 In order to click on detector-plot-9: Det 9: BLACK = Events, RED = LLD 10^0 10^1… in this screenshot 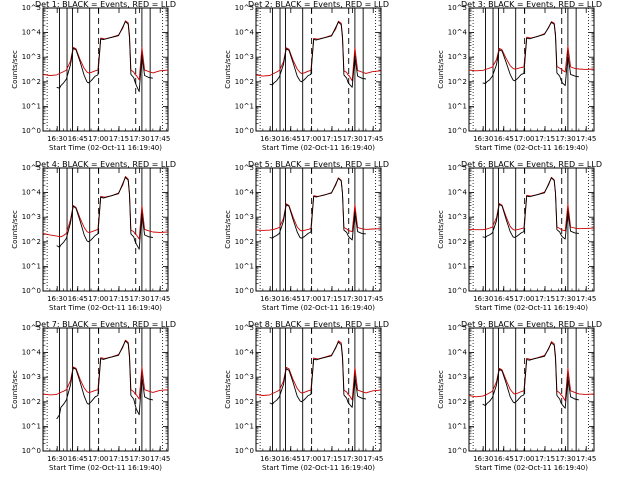, I will do `click(532, 400)`.